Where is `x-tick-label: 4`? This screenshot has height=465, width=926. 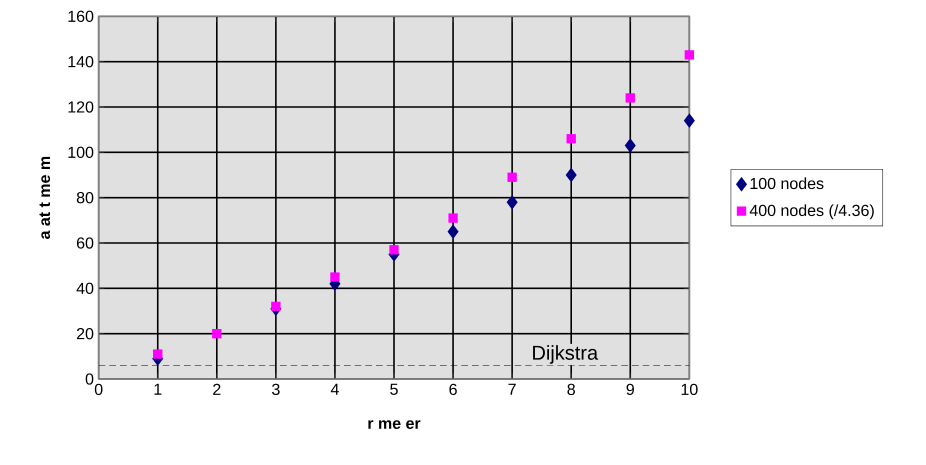
x-tick-label: 4 is located at coordinates (334, 389).